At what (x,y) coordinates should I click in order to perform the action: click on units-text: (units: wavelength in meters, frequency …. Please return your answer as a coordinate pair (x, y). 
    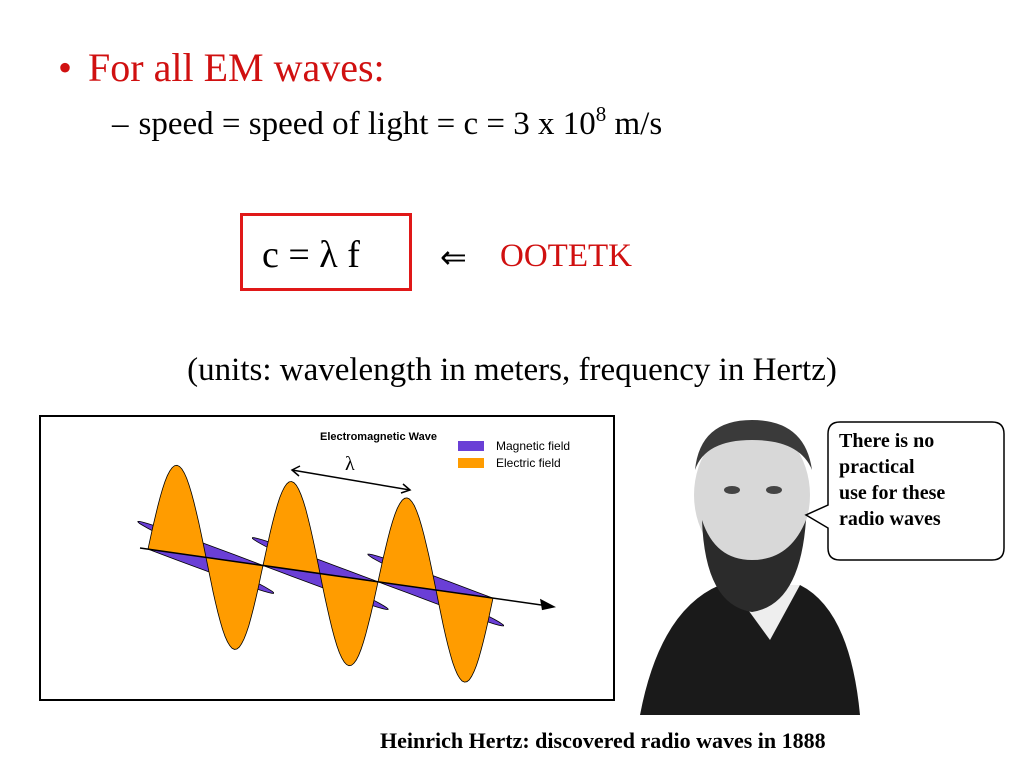
    Looking at the image, I should click on (512, 370).